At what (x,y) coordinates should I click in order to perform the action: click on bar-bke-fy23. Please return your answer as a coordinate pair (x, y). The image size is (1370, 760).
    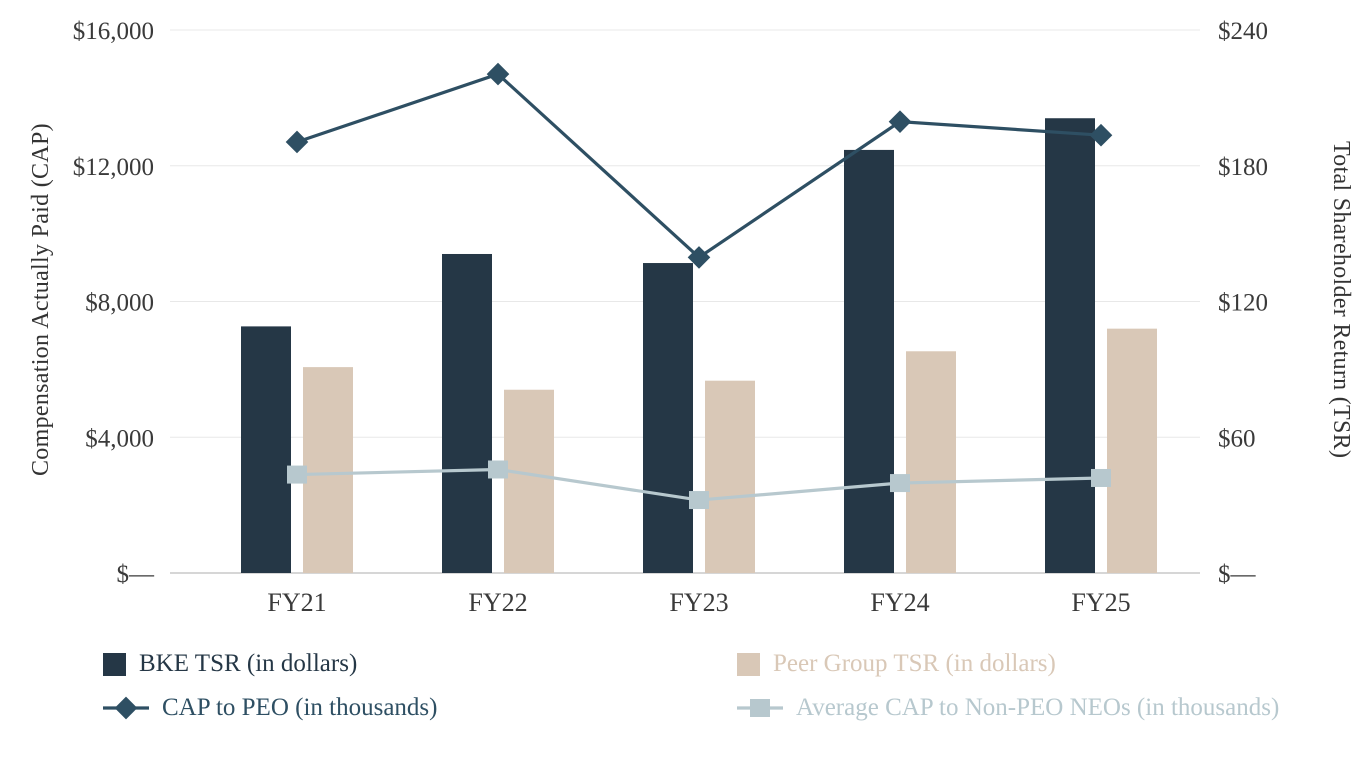
    Looking at the image, I should click on (668, 418).